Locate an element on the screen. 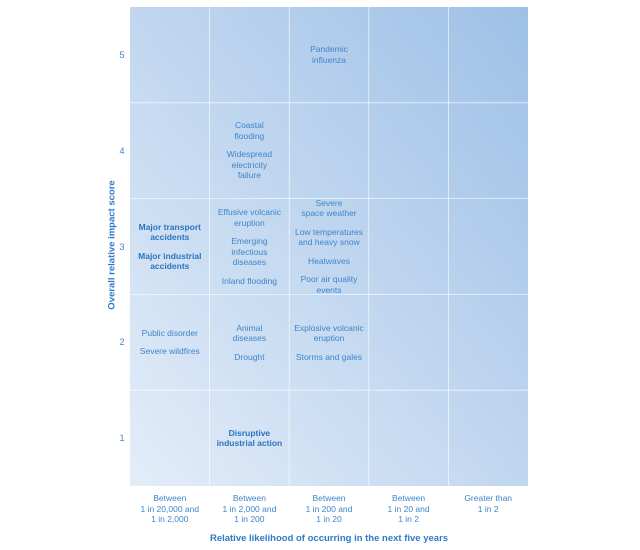  y-tick-label: 4 is located at coordinates (122, 150).